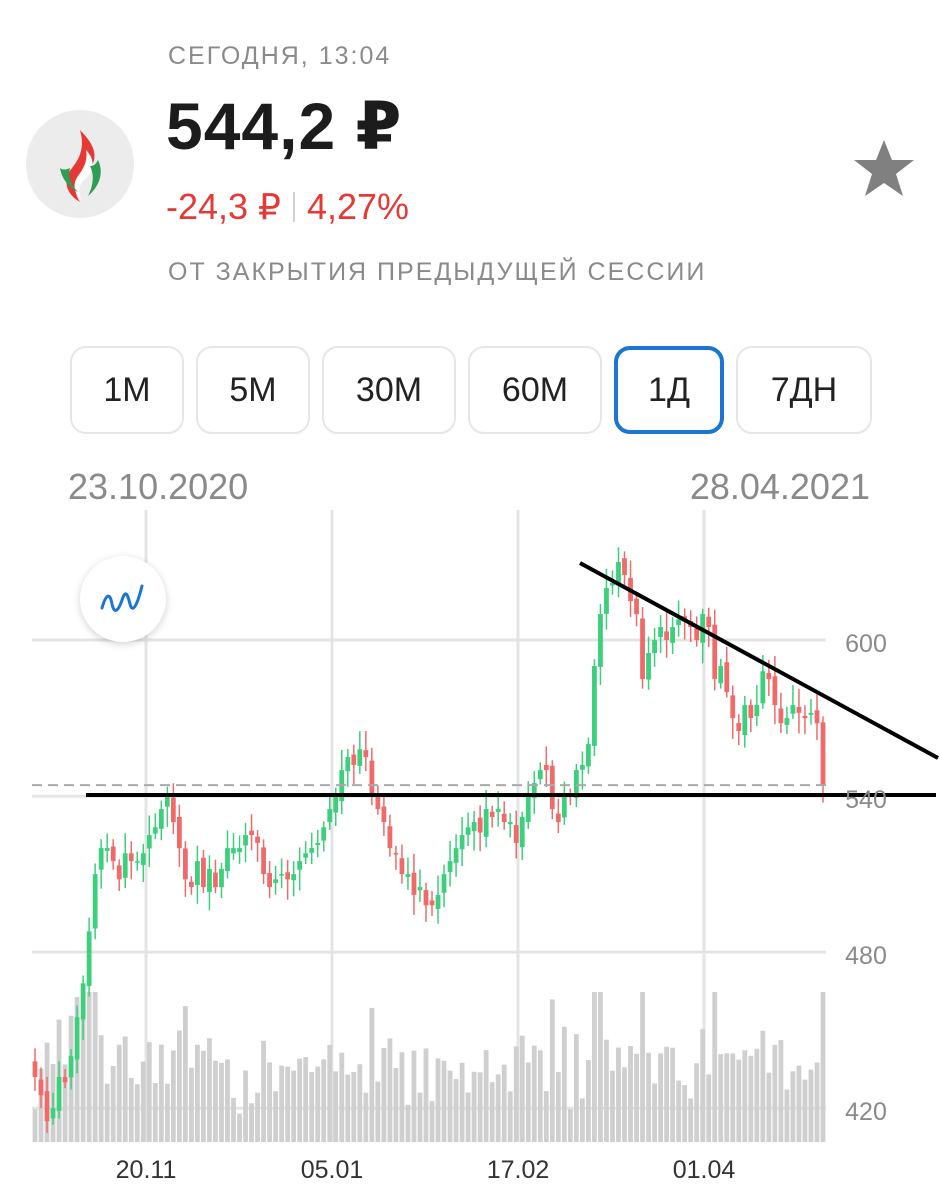 This screenshot has height=1200, width=940. I want to click on period-7d-button: 7ДН, so click(804, 390).